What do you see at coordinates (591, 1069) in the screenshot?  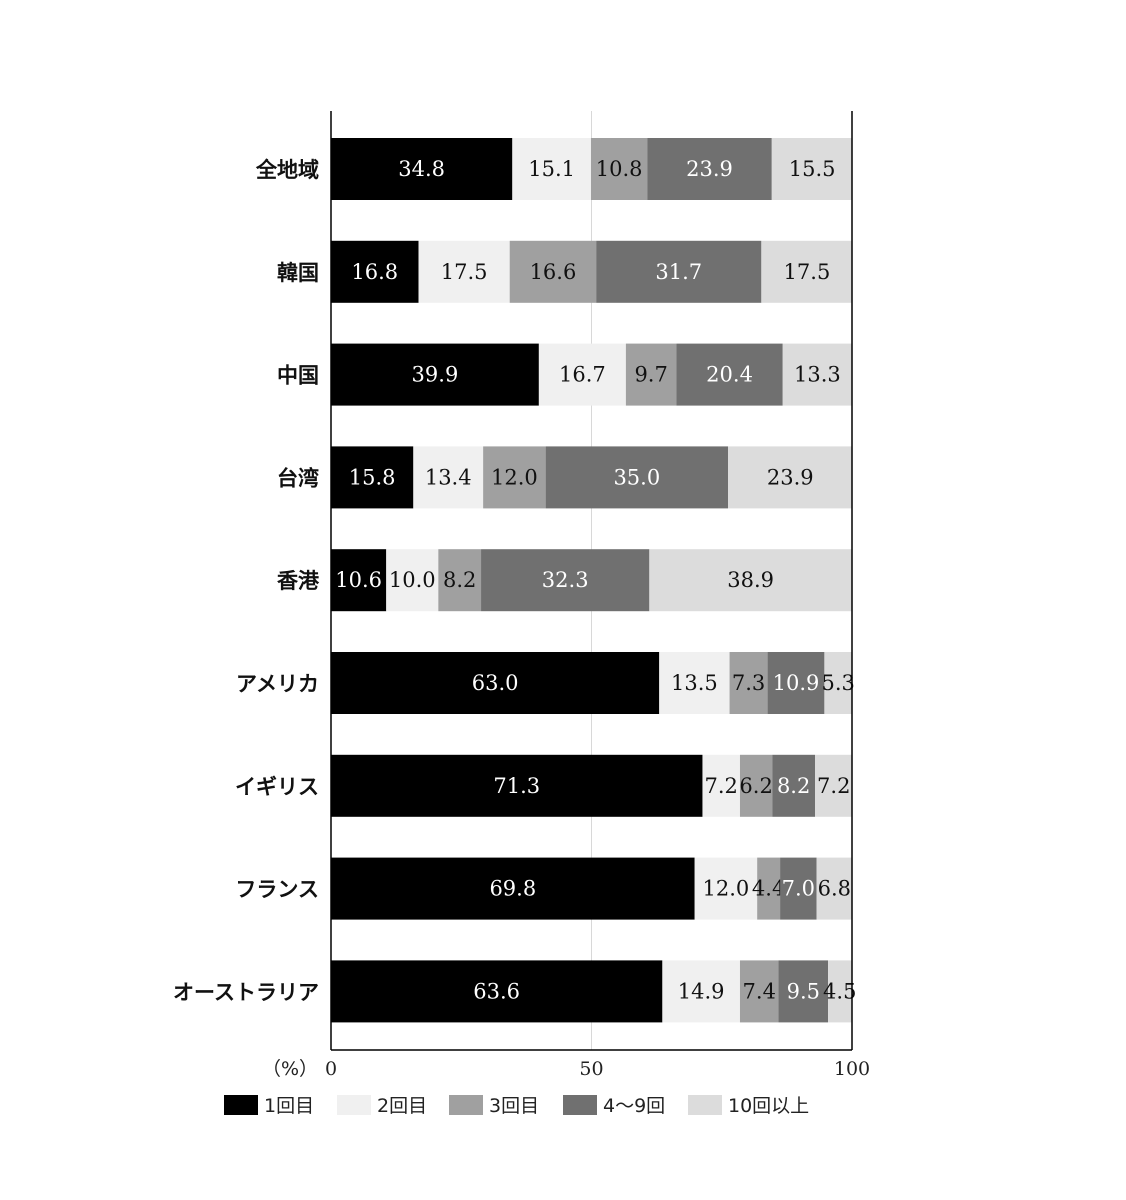 I see `x-tick-label-2: 50` at bounding box center [591, 1069].